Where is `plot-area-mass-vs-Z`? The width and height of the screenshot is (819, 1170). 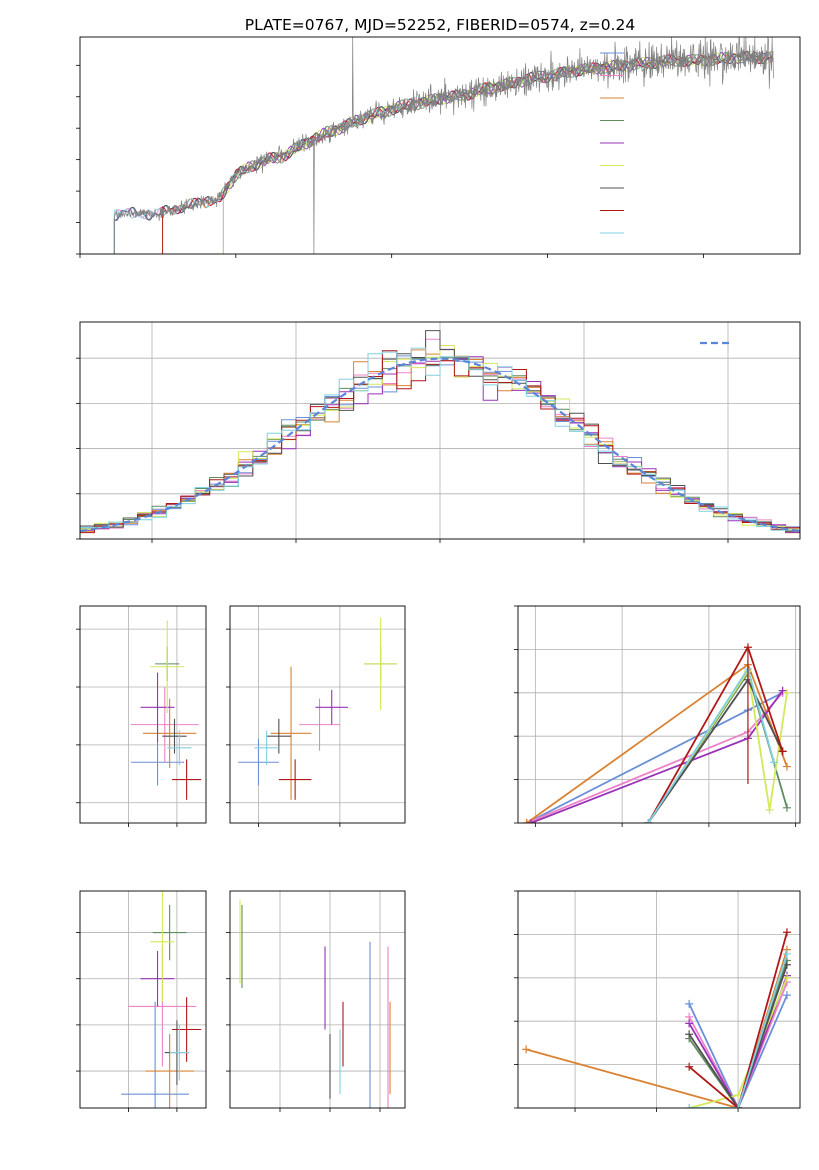
plot-area-mass-vs-Z is located at coordinates (161, 999).